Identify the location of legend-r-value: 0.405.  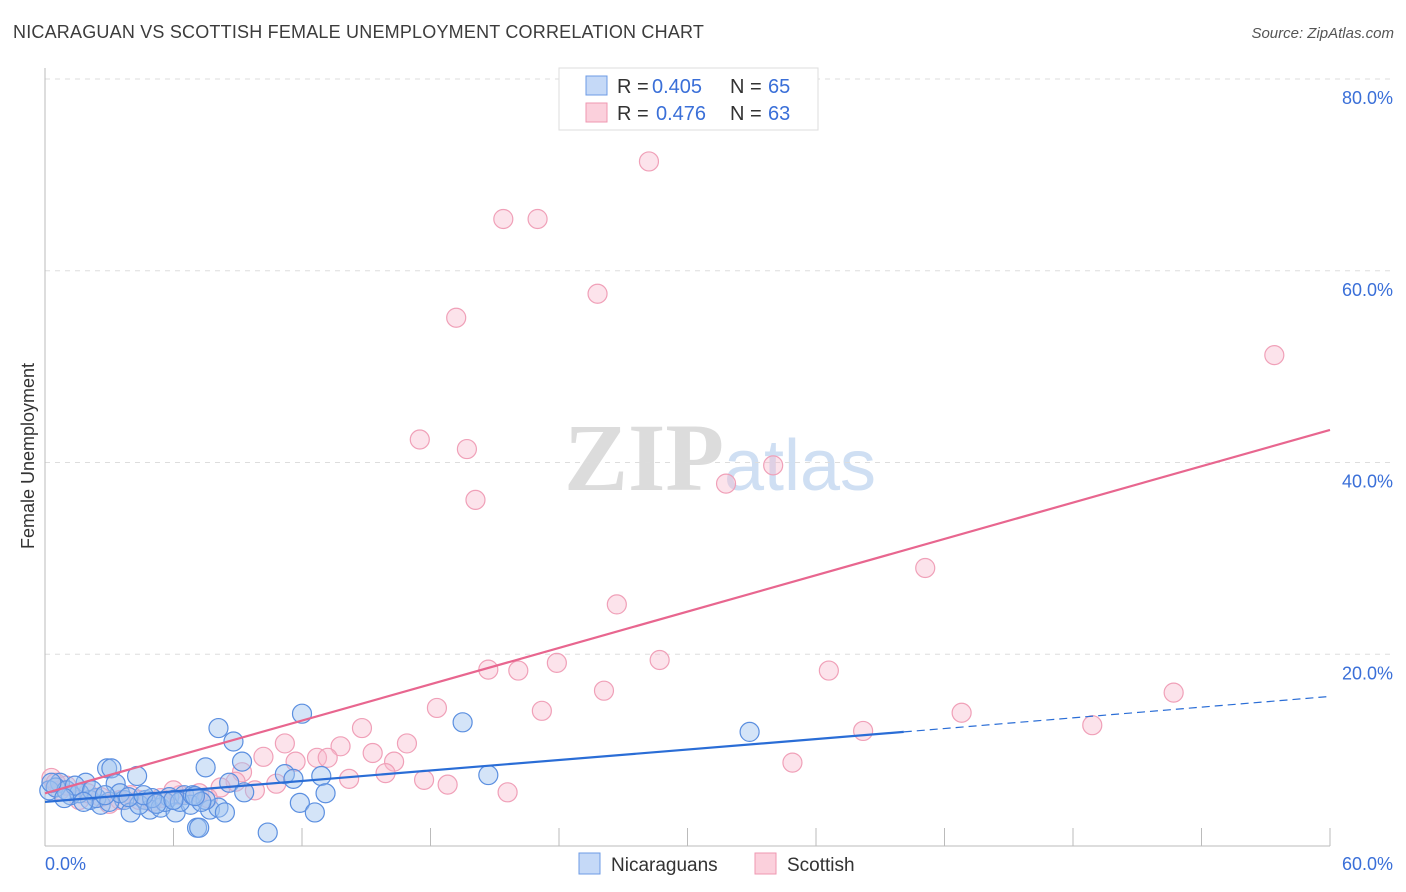
(677, 87).